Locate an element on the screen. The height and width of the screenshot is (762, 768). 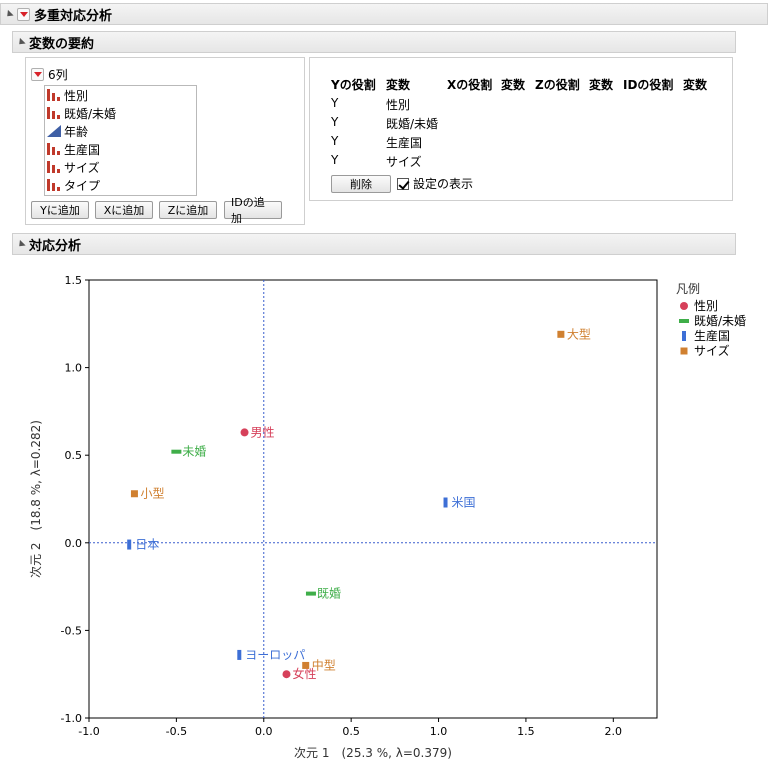
column-label: 生産国 is located at coordinates (82, 149).